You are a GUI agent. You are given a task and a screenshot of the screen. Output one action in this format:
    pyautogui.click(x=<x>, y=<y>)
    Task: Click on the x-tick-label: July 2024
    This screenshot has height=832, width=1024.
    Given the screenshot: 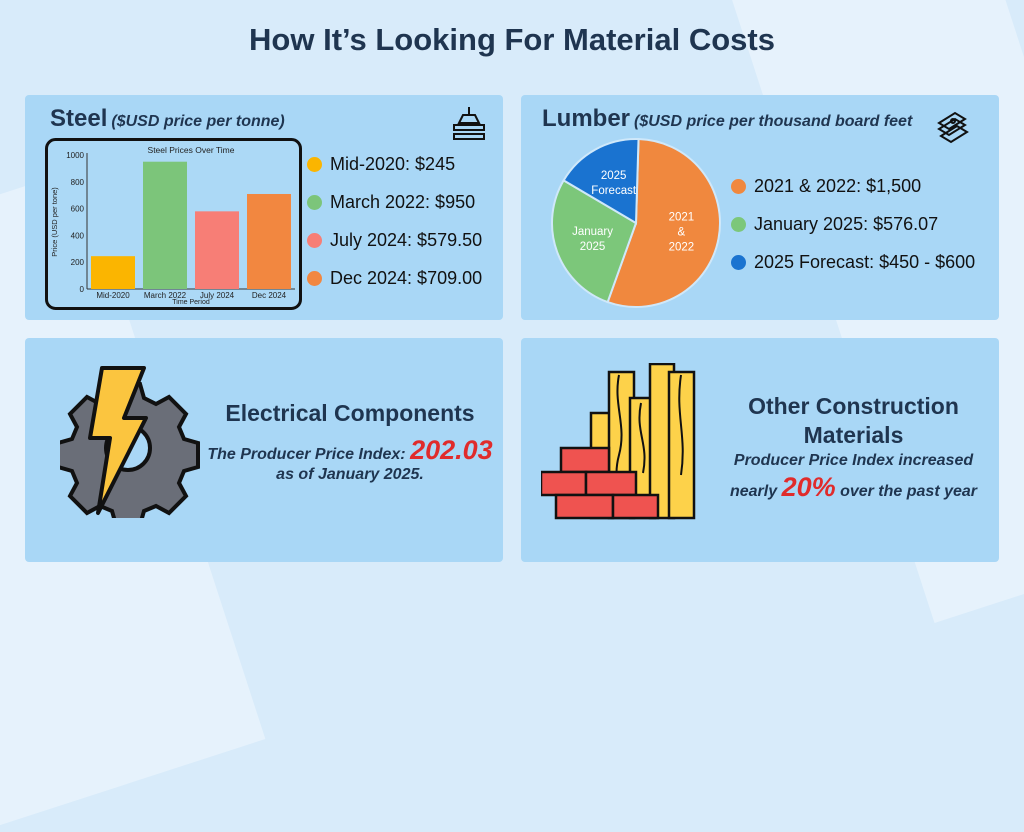 What is the action you would take?
    pyautogui.click(x=217, y=295)
    